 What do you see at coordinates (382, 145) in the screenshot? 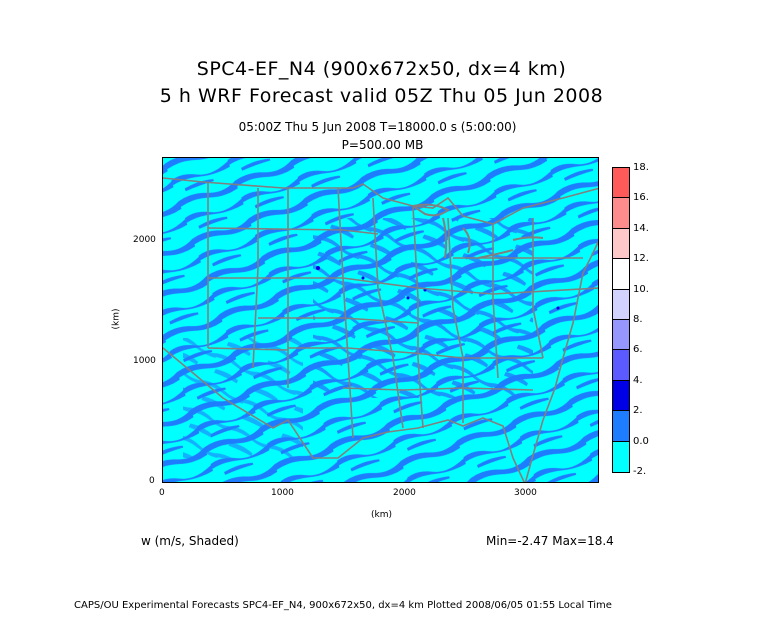
I see `pressure-level-subtitle: P=500.00 MB` at bounding box center [382, 145].